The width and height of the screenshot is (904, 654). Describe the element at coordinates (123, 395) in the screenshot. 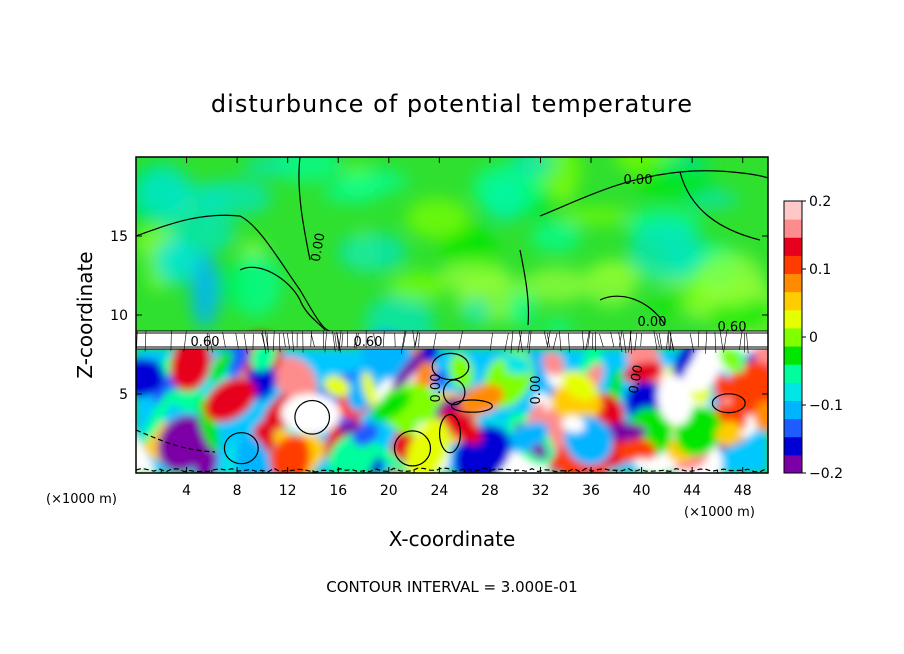

I see `y-tick-label: 5` at that location.